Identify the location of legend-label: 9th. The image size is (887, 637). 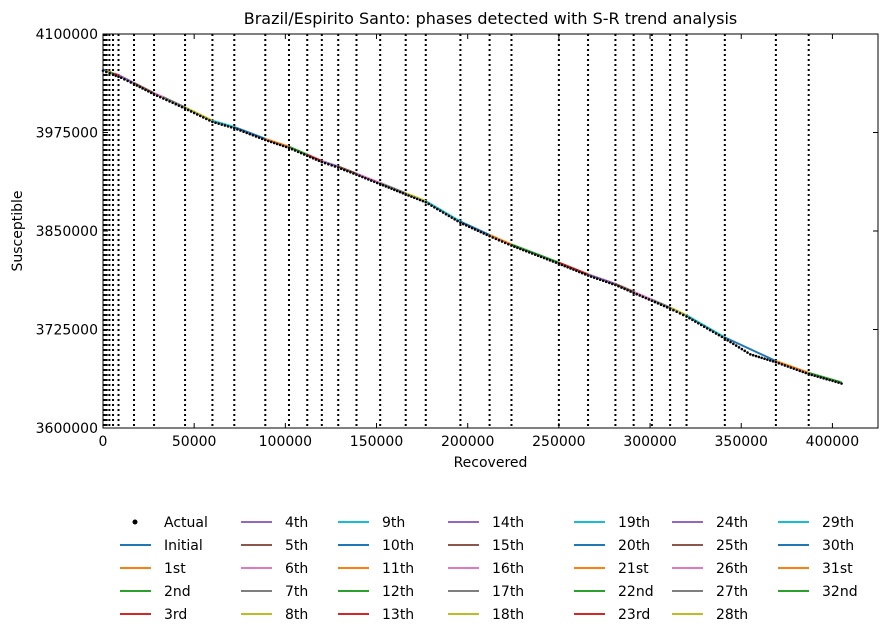
(393, 523).